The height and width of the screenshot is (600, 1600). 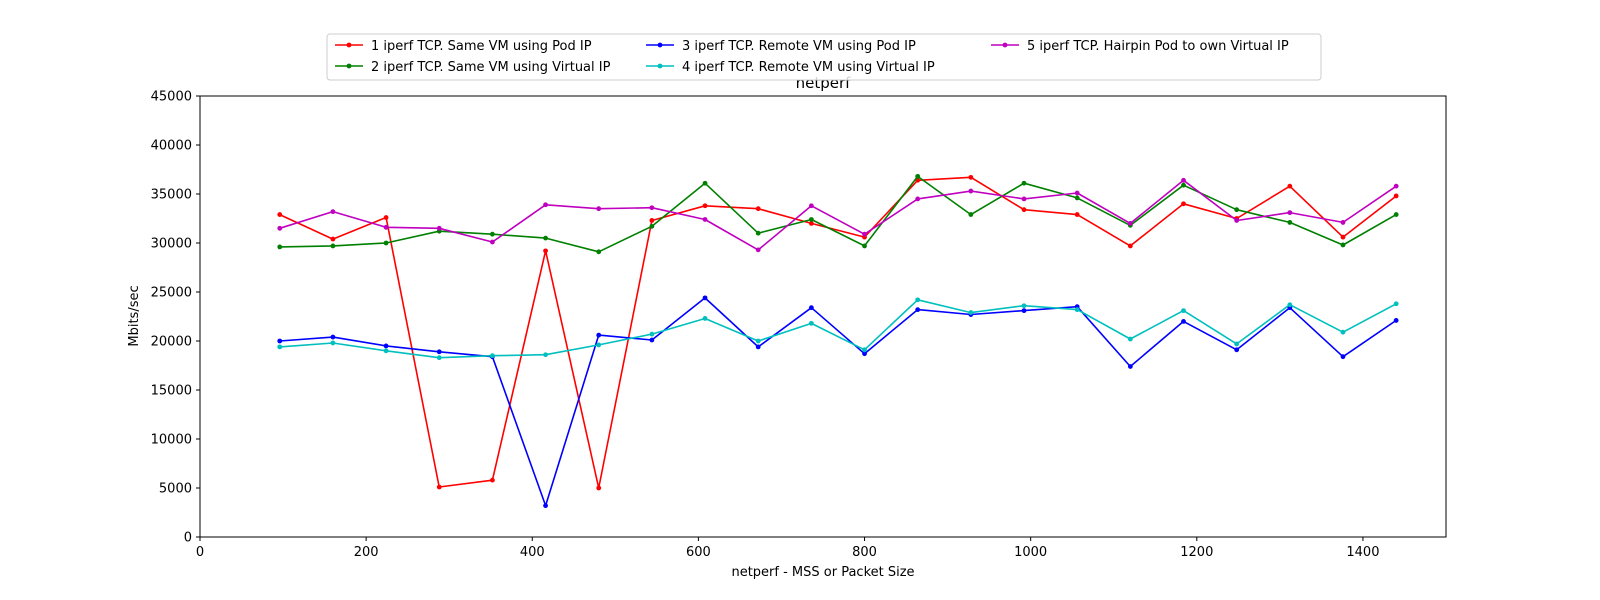 What do you see at coordinates (799, 46) in the screenshot?
I see `legend-label: 3 iperf TCP. Remote VM using Pod IP` at bounding box center [799, 46].